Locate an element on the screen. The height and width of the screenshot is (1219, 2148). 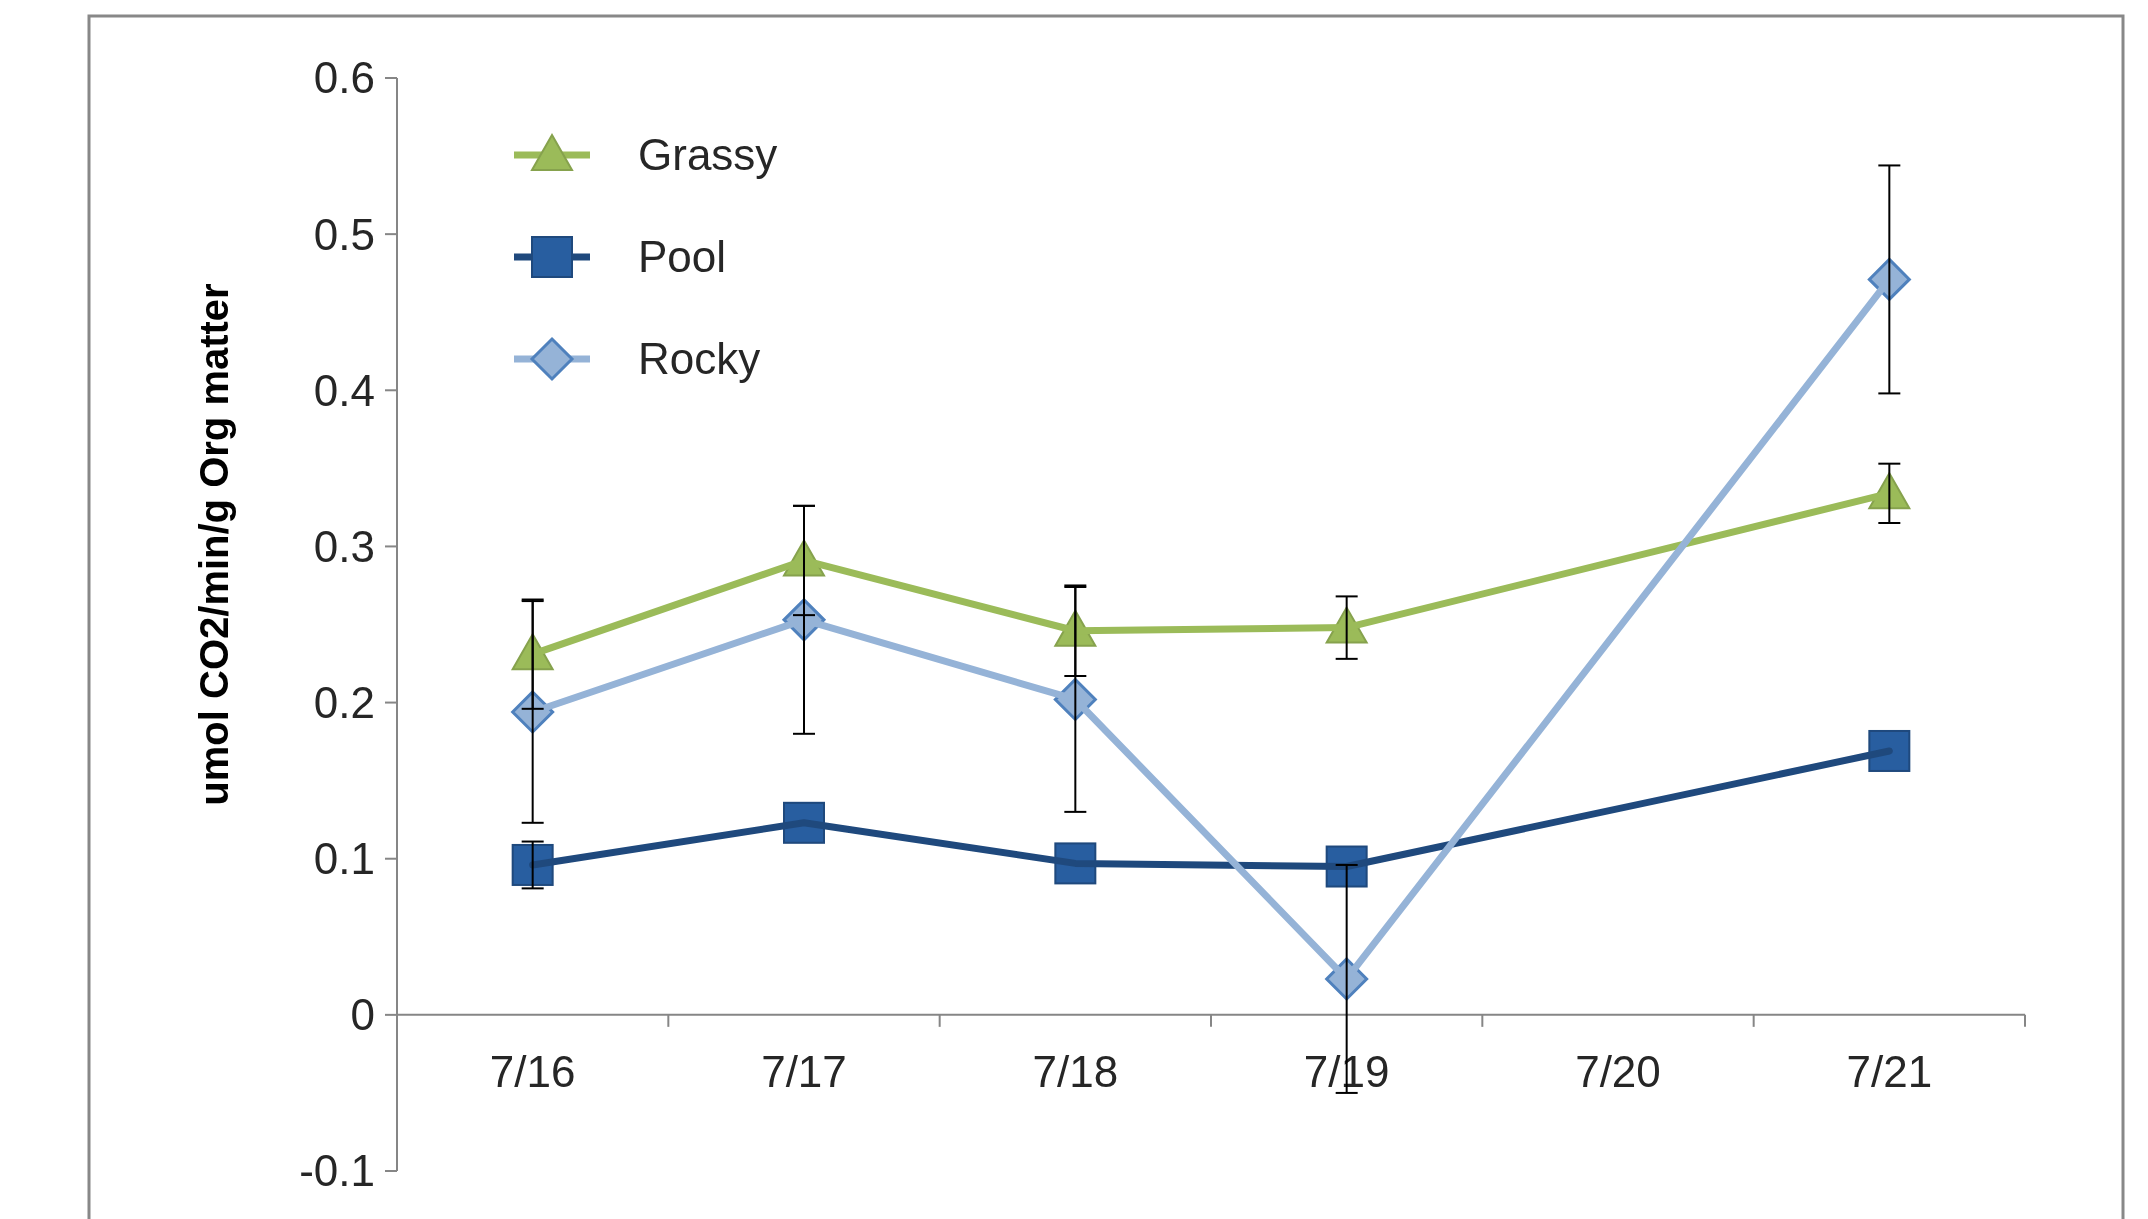
x-tick-label: 7/18 is located at coordinates (1075, 1071).